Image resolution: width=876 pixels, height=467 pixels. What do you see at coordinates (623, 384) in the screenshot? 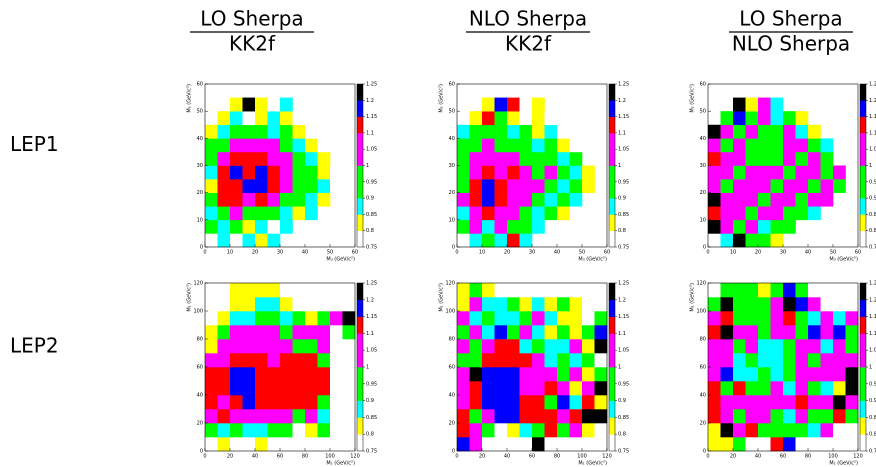
I see `colorbar-tick-label: 0.95` at bounding box center [623, 384].